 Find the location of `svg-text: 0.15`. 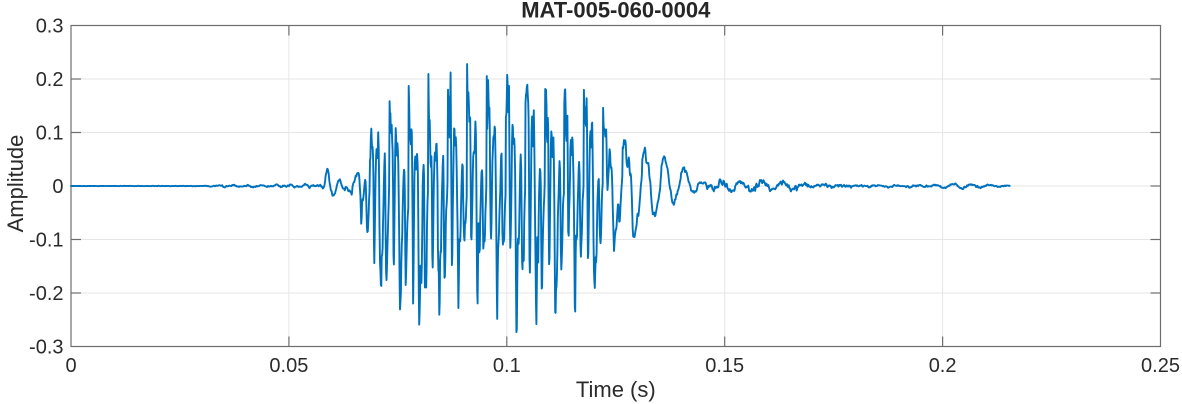

svg-text: 0.15 is located at coordinates (724, 366).